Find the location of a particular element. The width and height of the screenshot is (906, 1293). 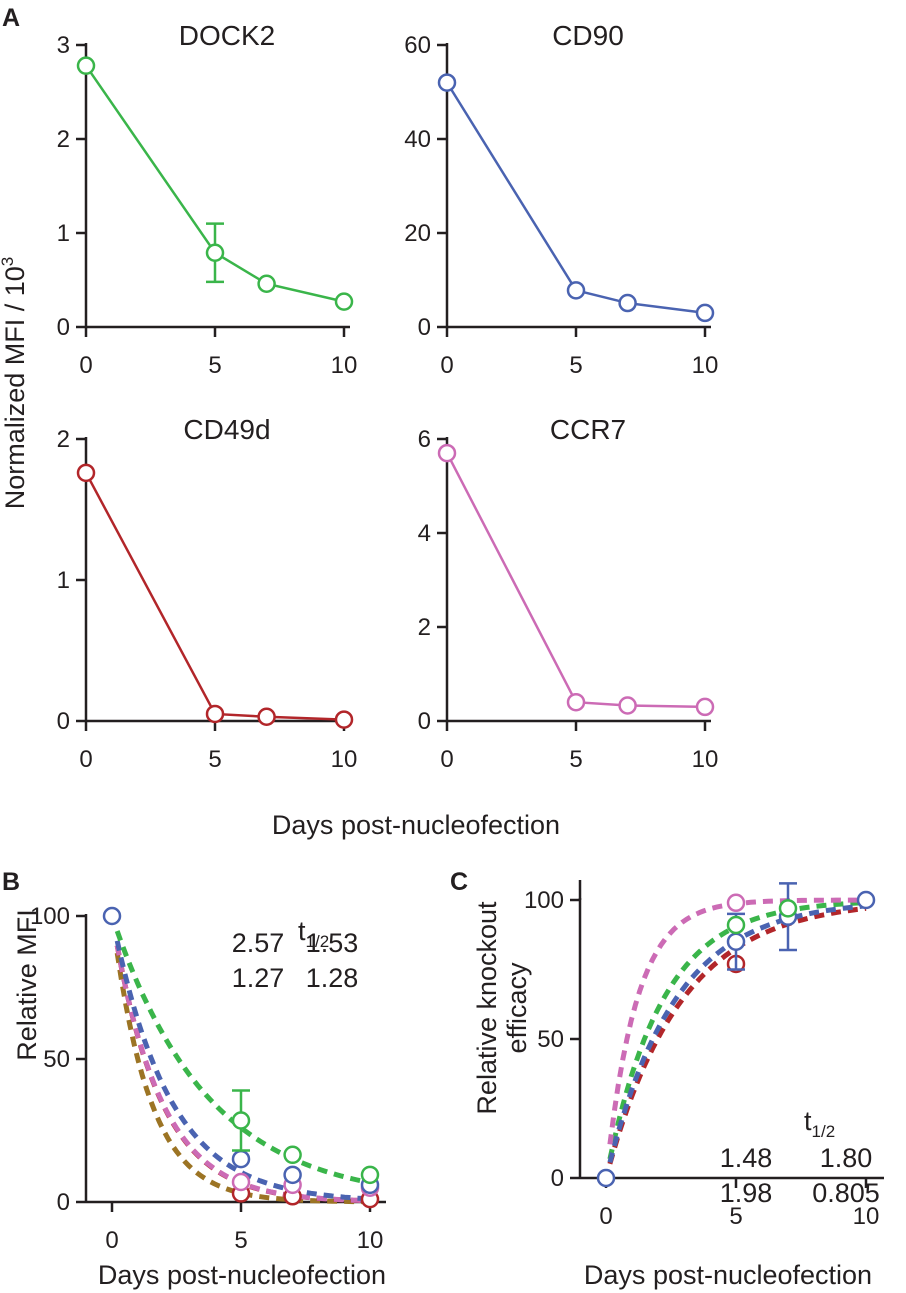

a4-title: CCR7 is located at coordinates (588, 429).